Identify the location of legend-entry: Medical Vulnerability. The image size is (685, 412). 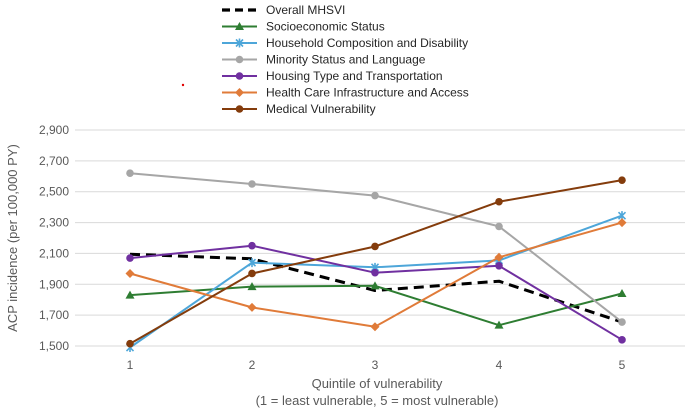
(299, 109).